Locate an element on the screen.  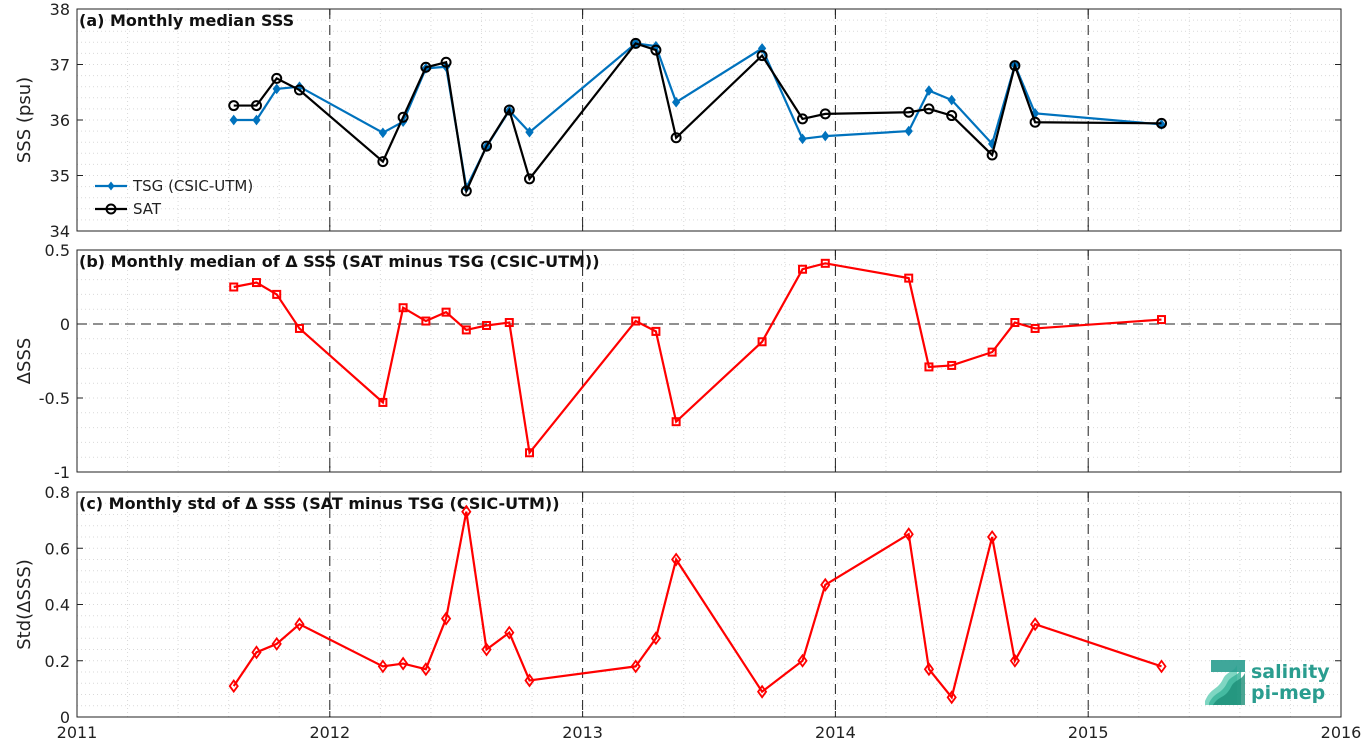
y-tick-label: 0.6 is located at coordinates (57, 548).